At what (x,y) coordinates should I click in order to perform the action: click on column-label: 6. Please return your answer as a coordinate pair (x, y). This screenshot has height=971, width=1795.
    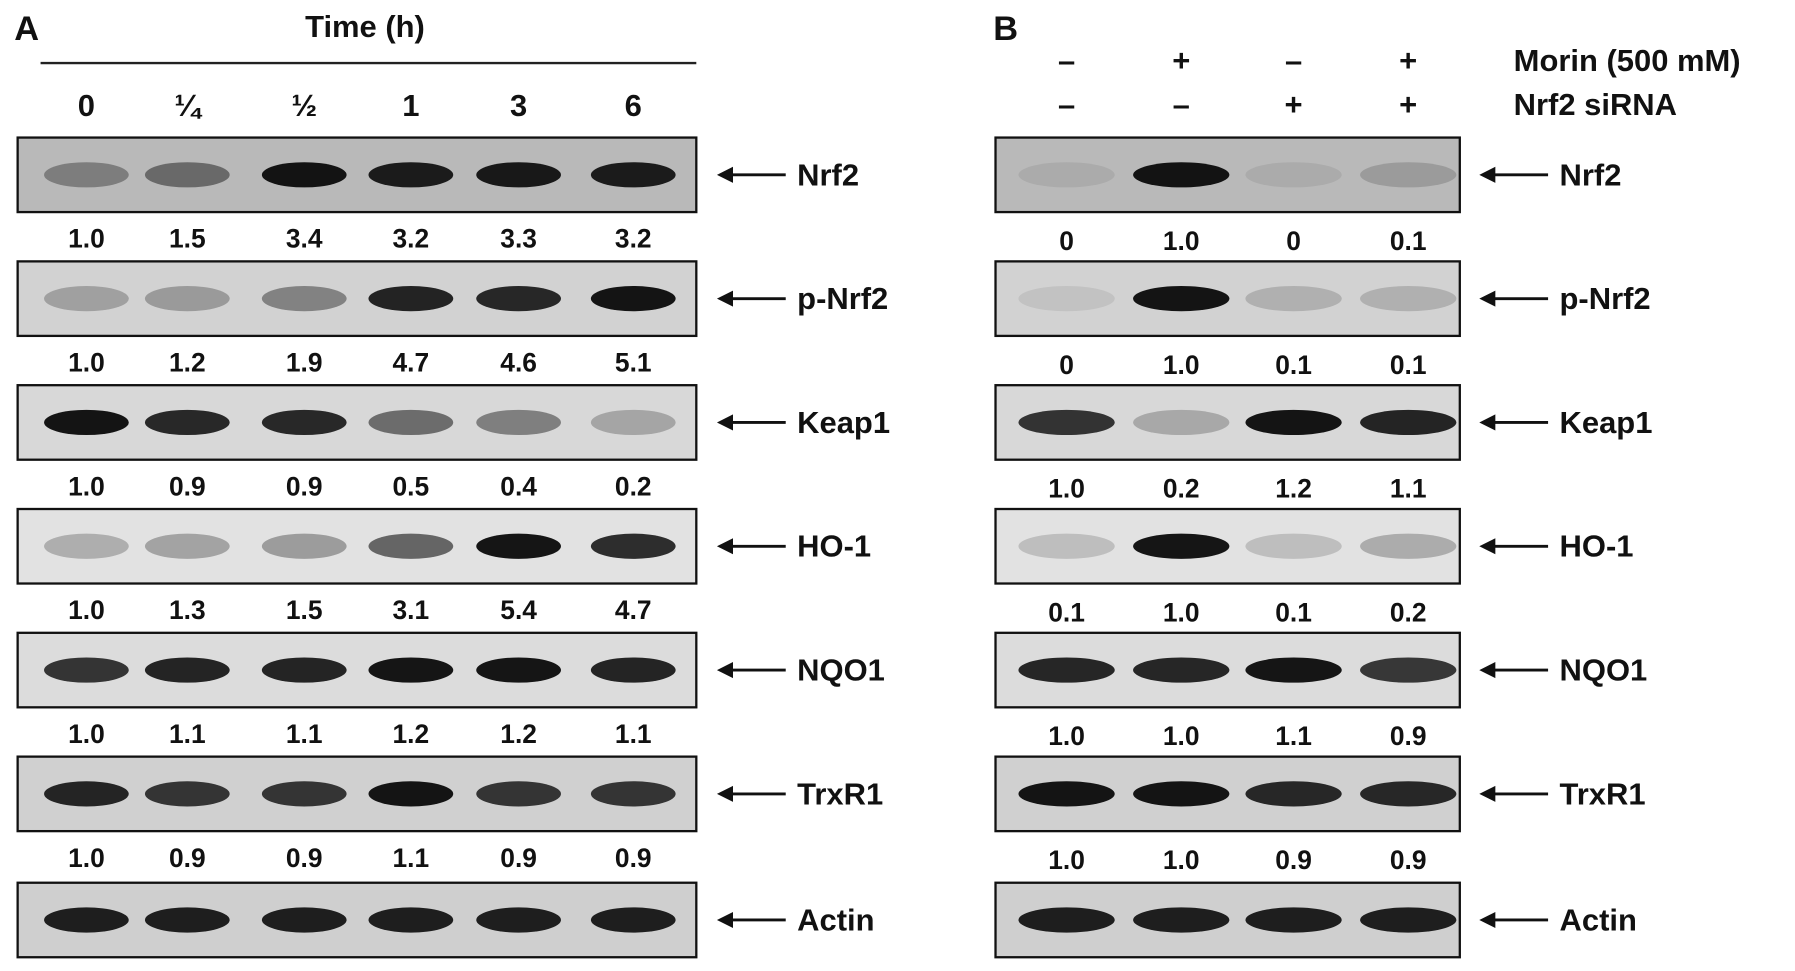
    Looking at the image, I should click on (633, 105).